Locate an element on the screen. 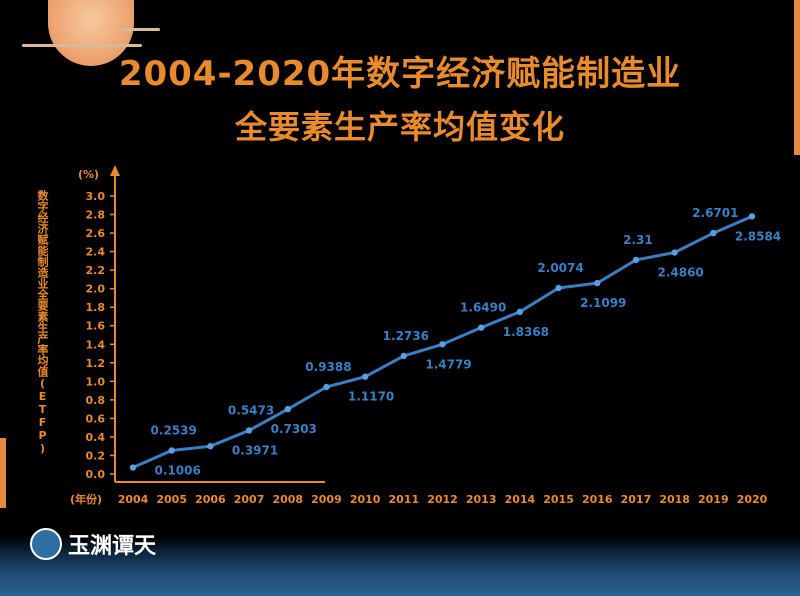 Image resolution: width=800 pixels, height=596 pixels. y-tick-label: 2.6 is located at coordinates (96, 233).